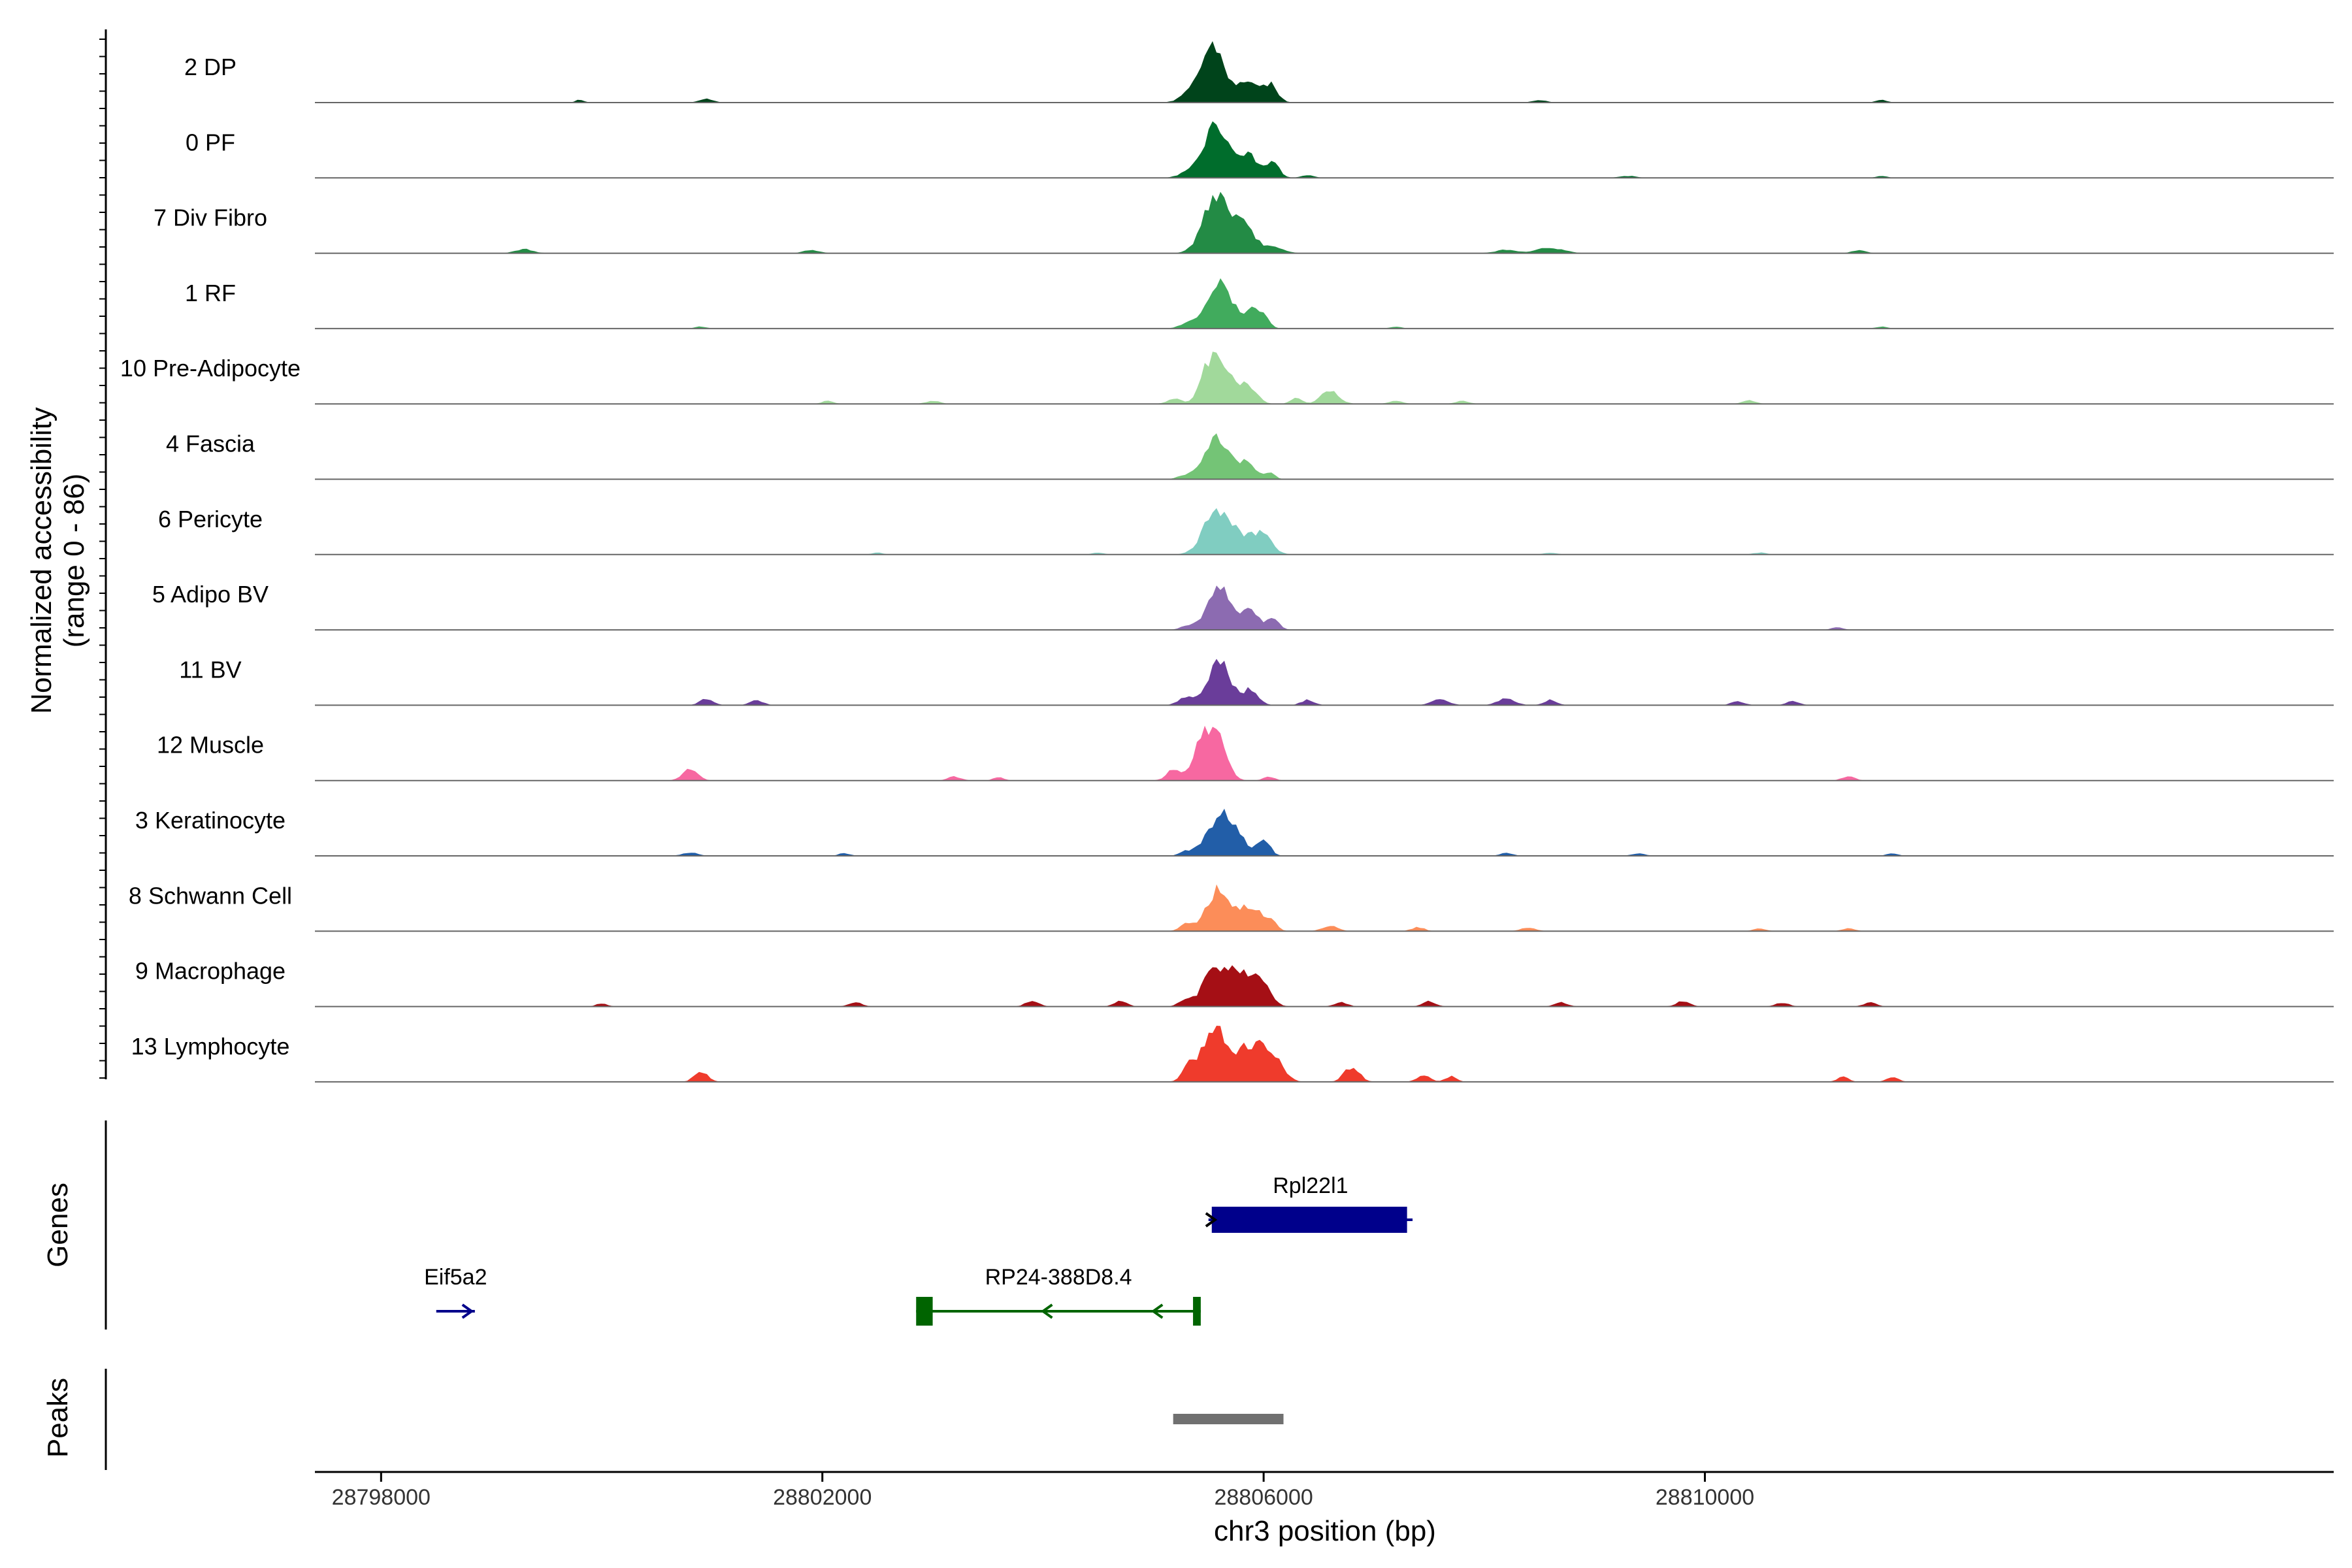  Describe the element at coordinates (58, 1418) in the screenshot. I see `peaks-track-label: Peaks` at that location.